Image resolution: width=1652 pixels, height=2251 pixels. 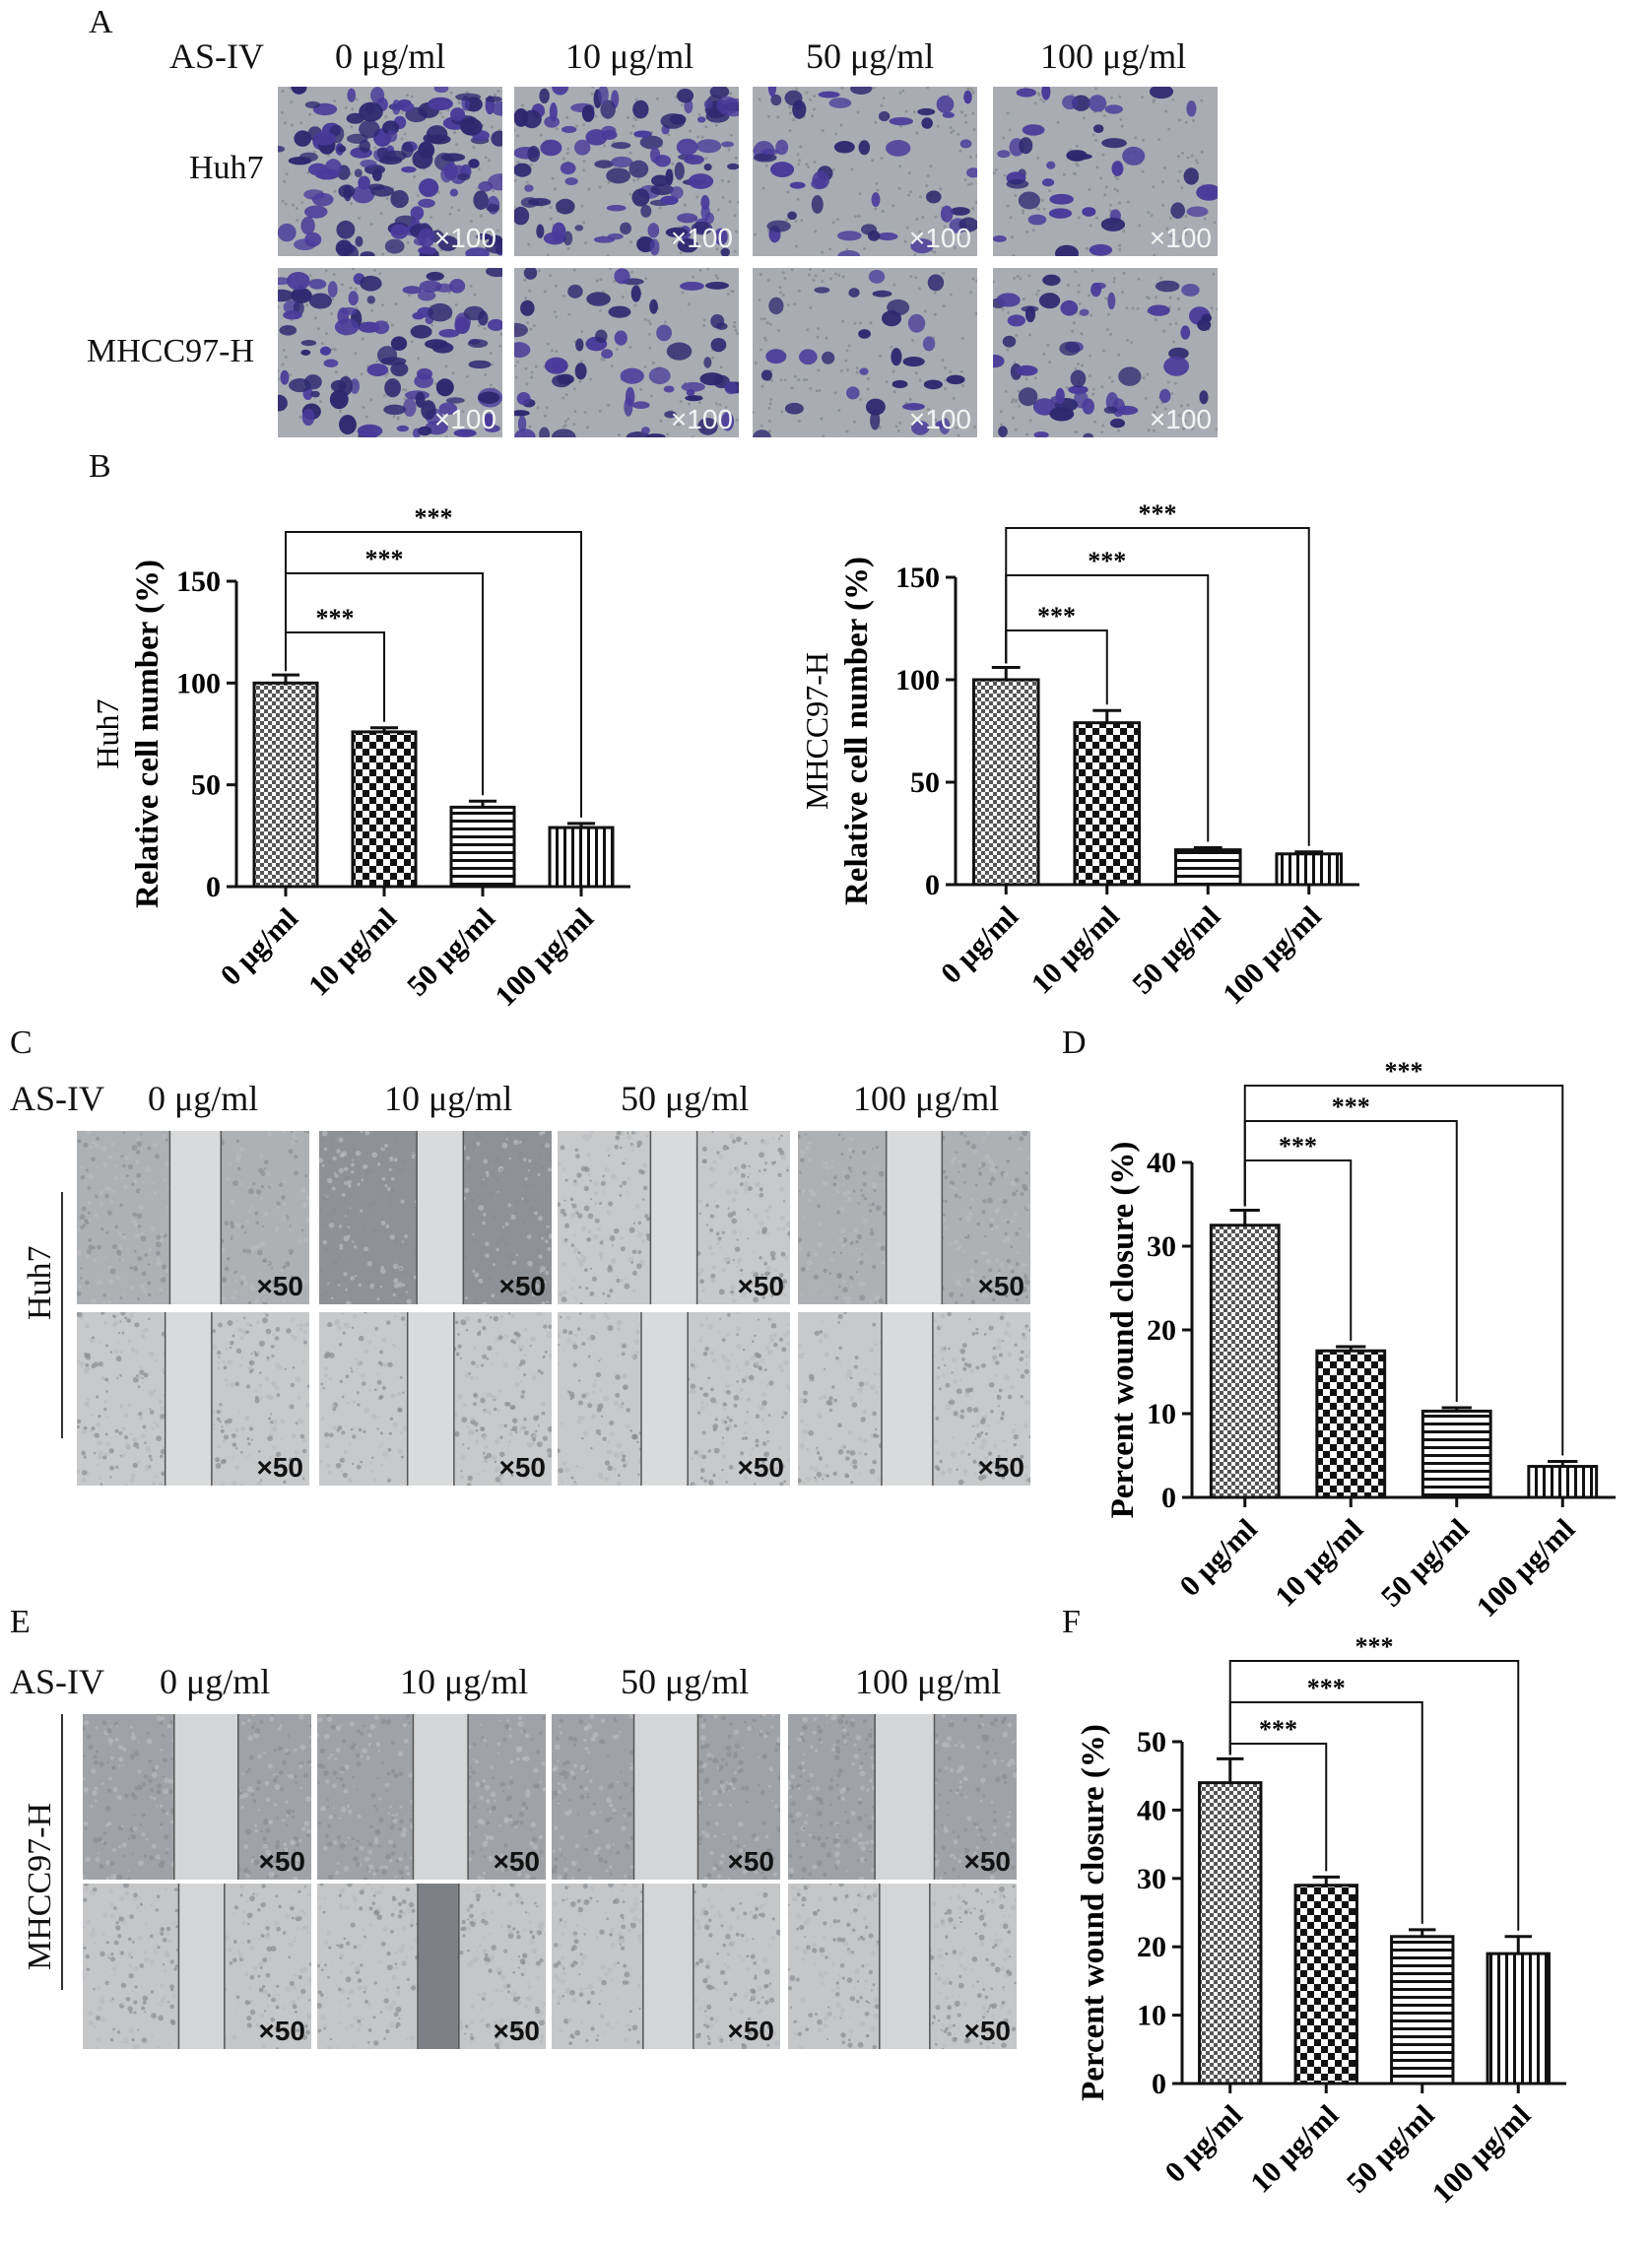 I want to click on conc-header-e-2: 50 μg/ml, so click(x=686, y=1682).